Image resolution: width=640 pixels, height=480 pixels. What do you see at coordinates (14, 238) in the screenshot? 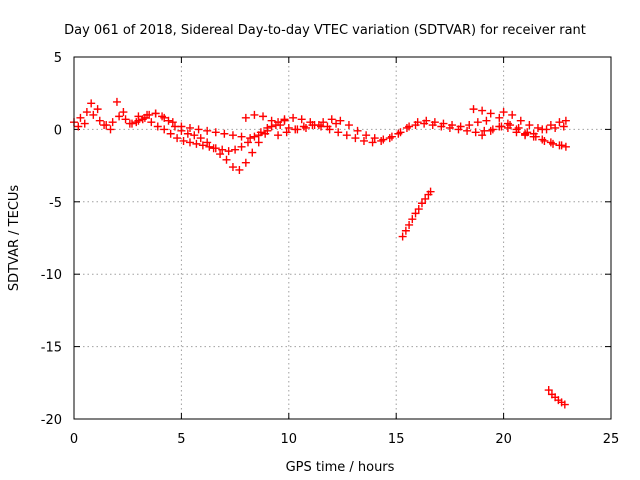
I see `y-axis-label: SDTVAR / TECUs` at bounding box center [14, 238].